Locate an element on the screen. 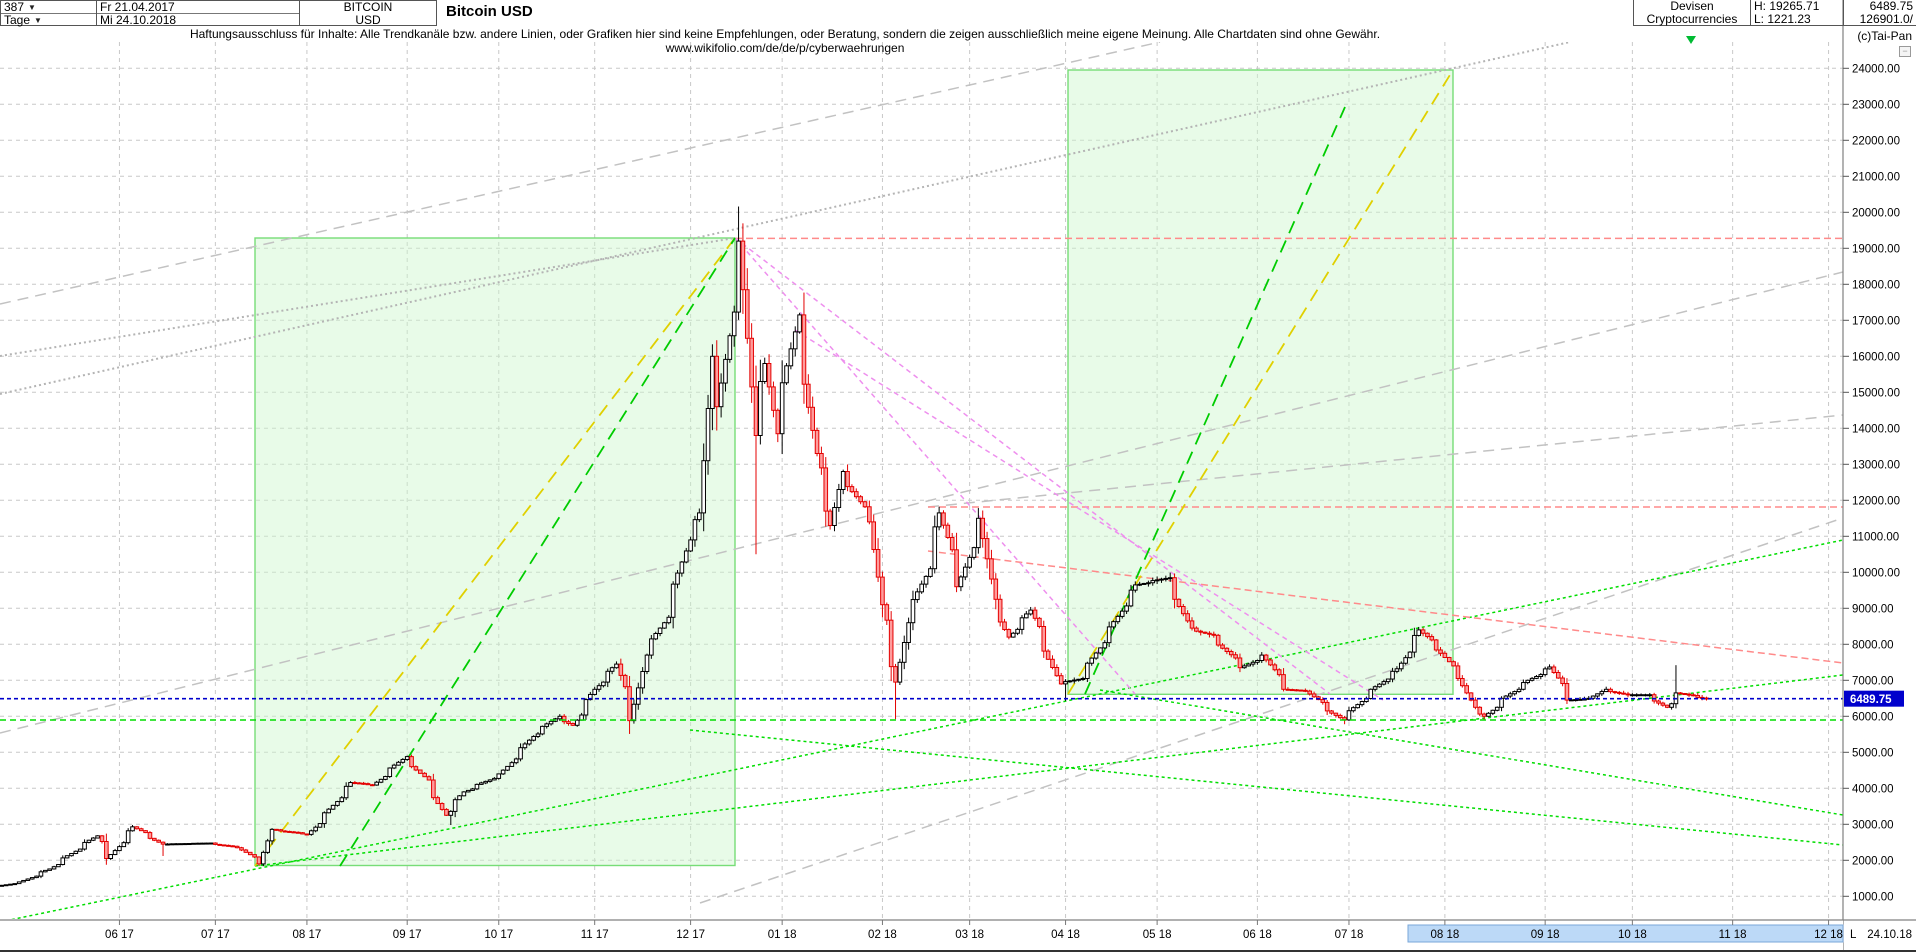 Image resolution: width=1916 pixels, height=952 pixels. projection-range-highlight is located at coordinates (1625, 933).